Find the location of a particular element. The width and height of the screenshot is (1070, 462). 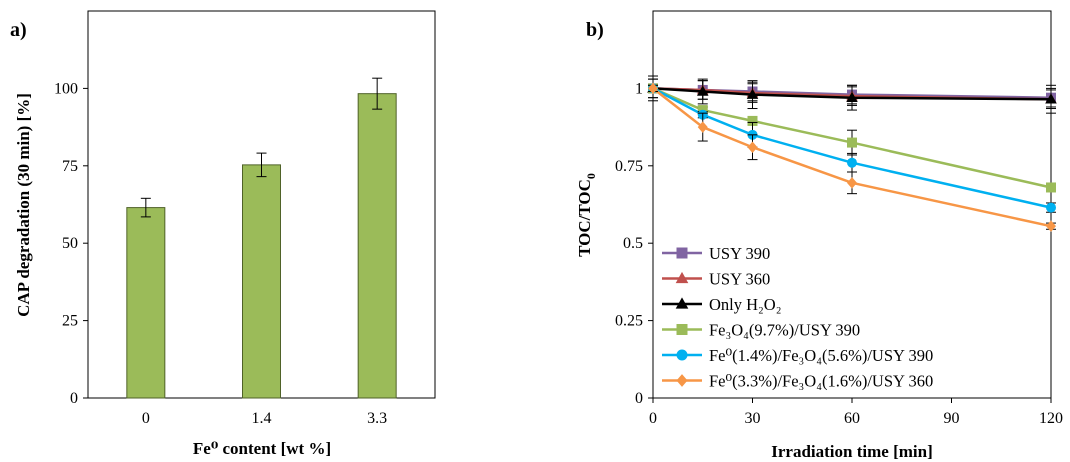

legend-entry-label: Fe⁰(1.4%)/Fe₃O₄(5.6%)/USY 390 is located at coordinates (821, 355).